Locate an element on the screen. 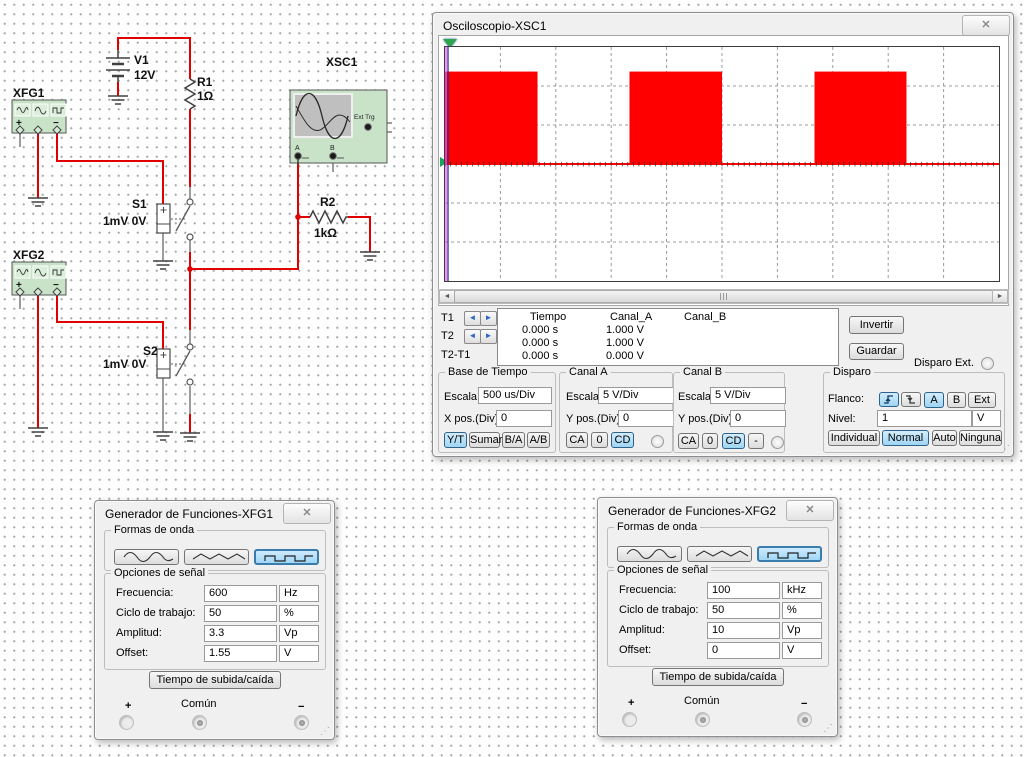  trigger-level-input: 1 is located at coordinates (924, 418).